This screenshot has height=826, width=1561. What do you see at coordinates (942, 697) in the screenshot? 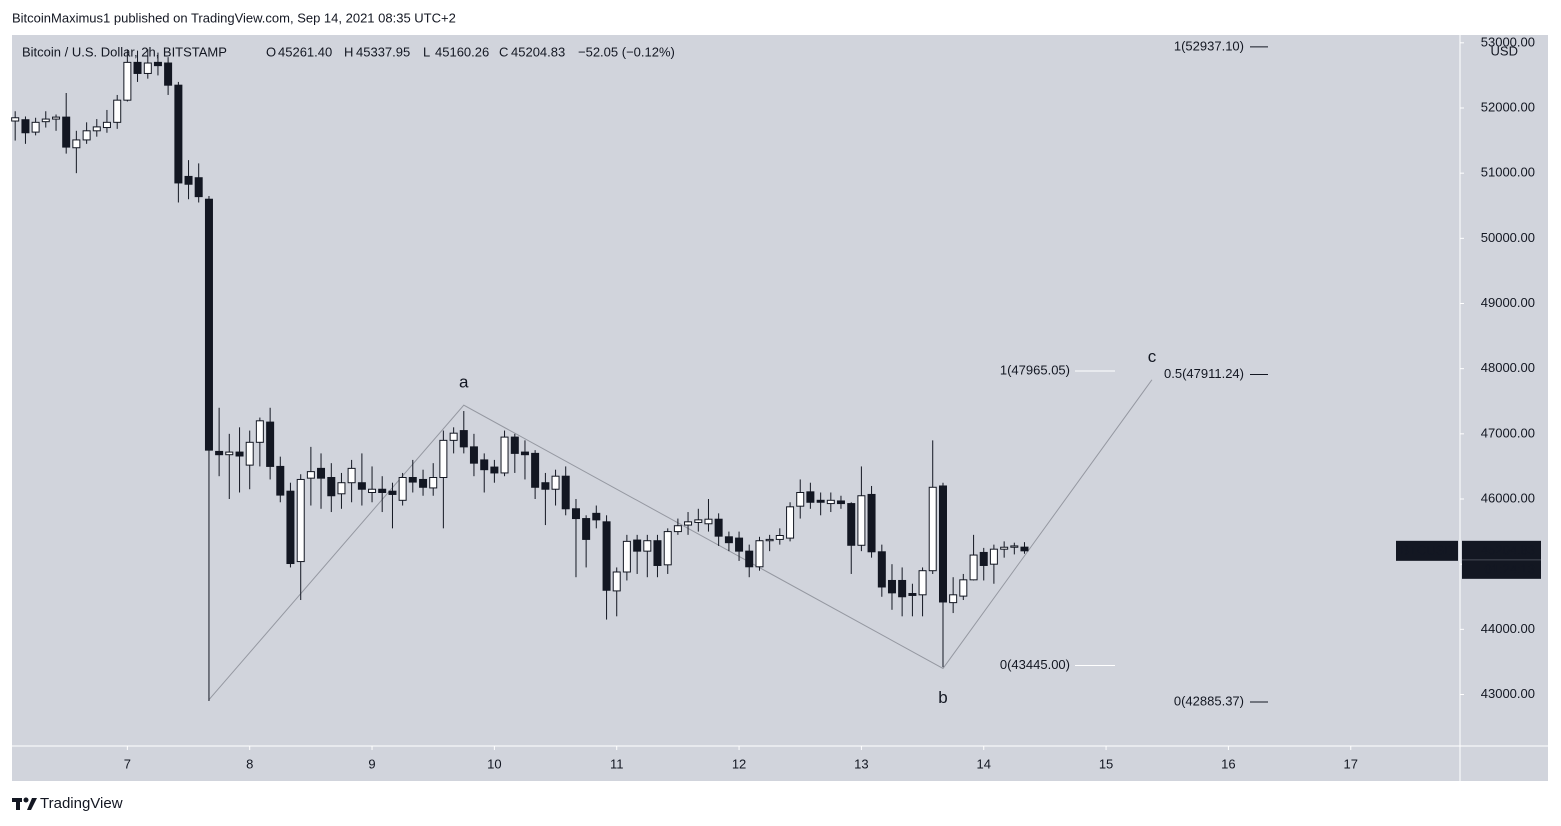
I see `wave-label: b` at bounding box center [942, 697].